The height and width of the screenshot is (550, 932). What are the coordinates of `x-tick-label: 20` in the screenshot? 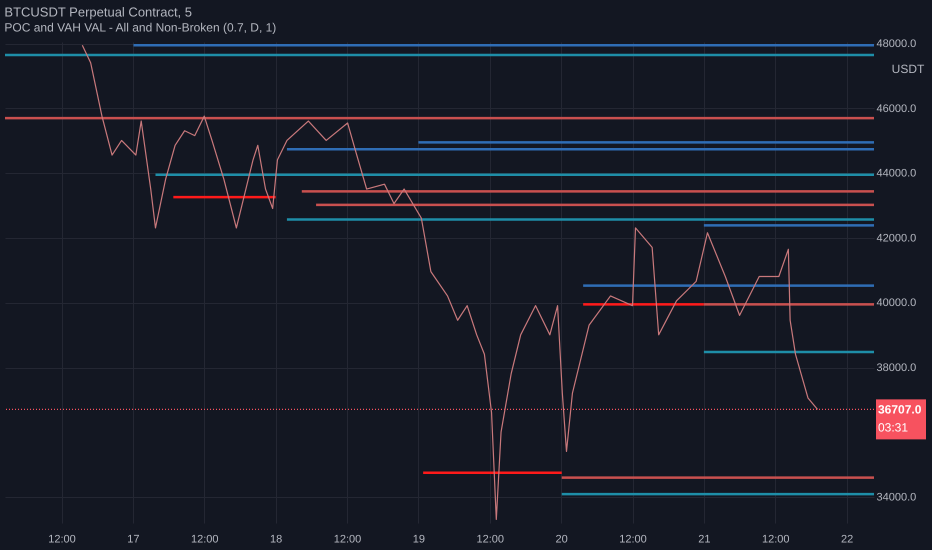 It's located at (562, 540).